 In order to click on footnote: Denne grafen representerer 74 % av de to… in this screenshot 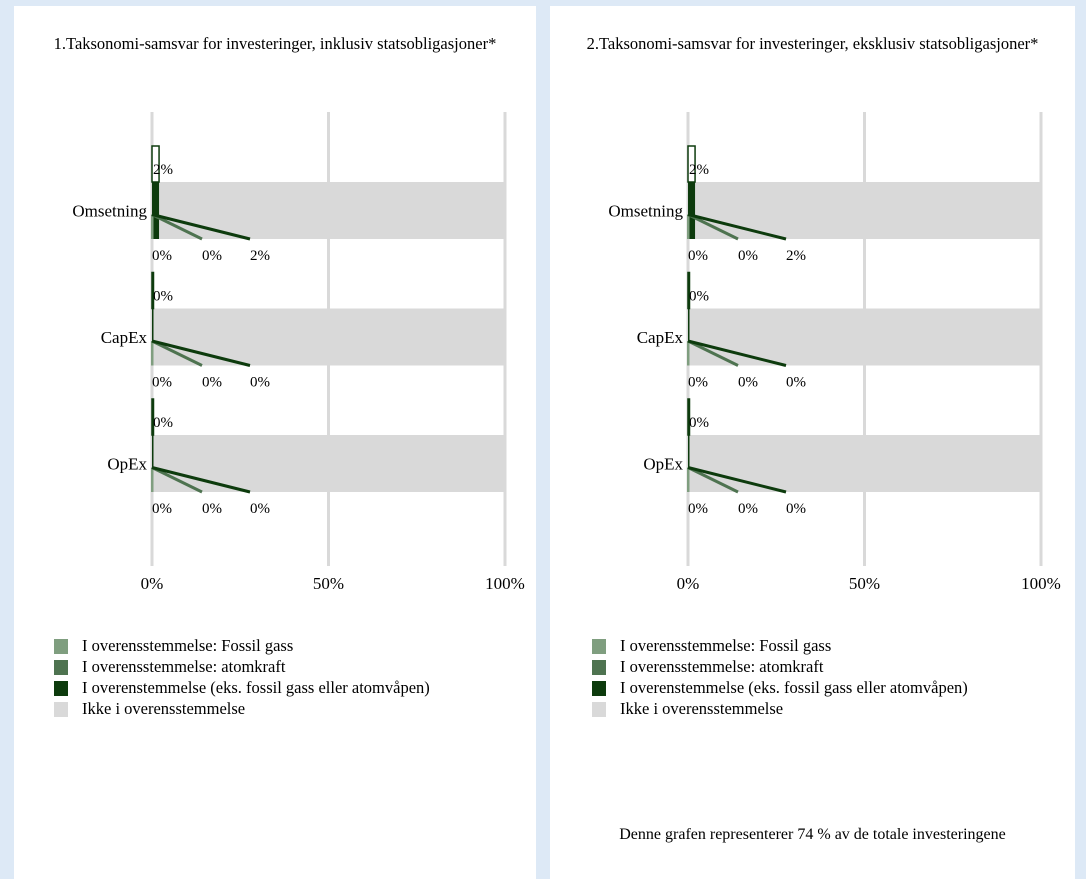, I will do `click(812, 834)`.